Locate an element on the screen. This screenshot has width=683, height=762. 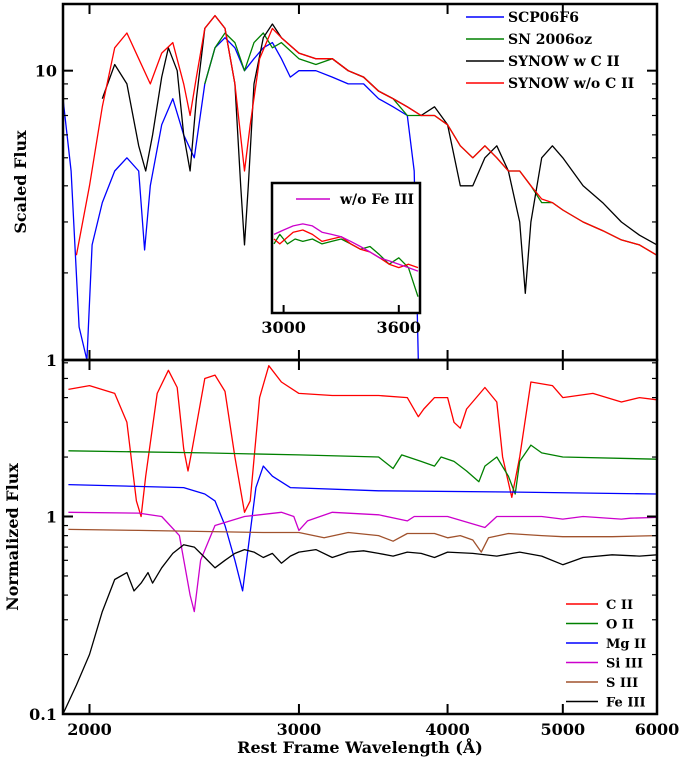
x-tick-label: 2000 is located at coordinates (89, 729).